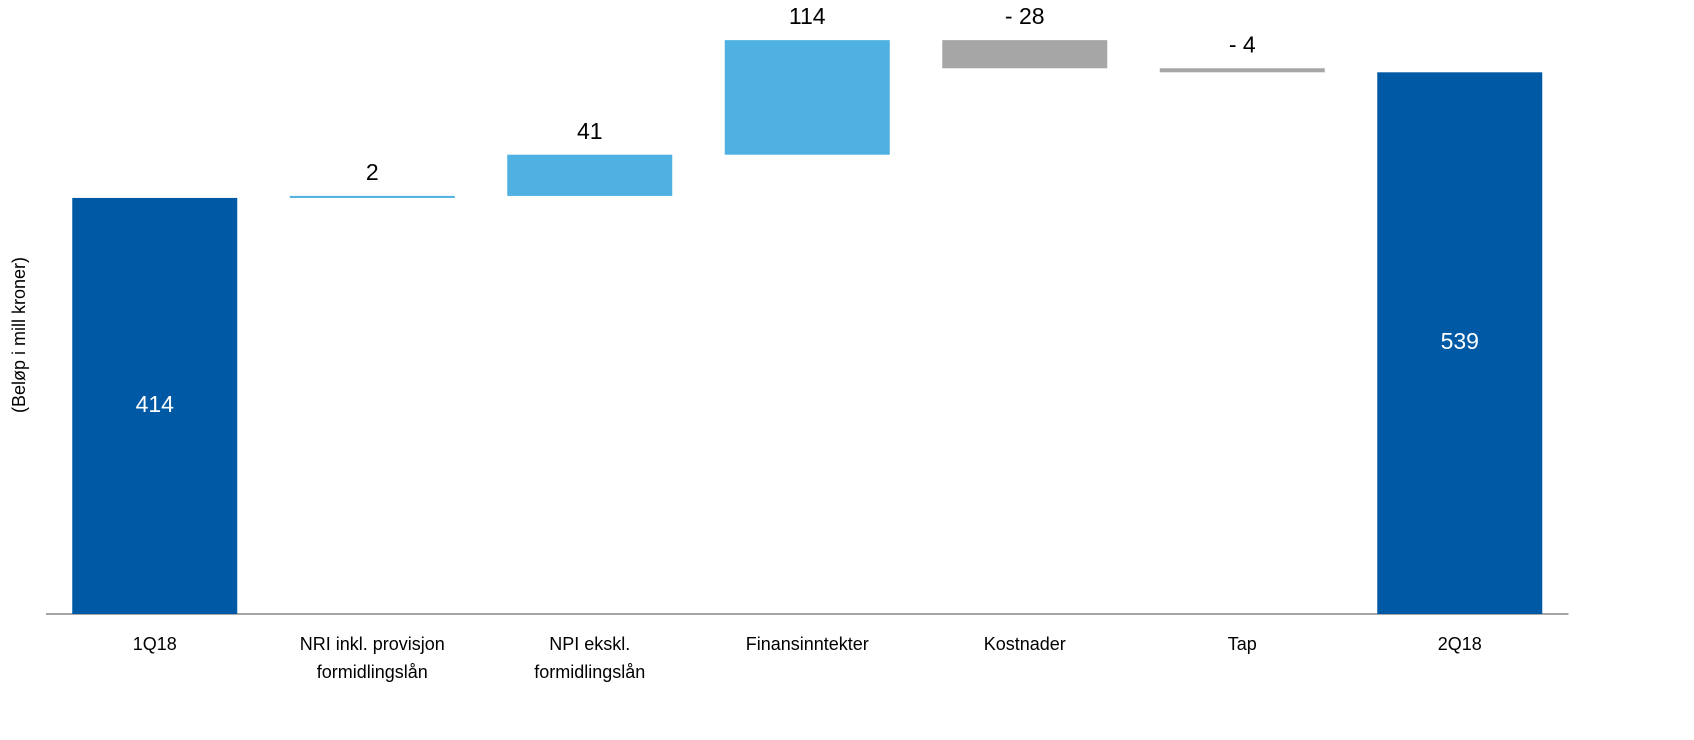 Image resolution: width=1694 pixels, height=740 pixels. I want to click on value-label: - 4, so click(1242, 44).